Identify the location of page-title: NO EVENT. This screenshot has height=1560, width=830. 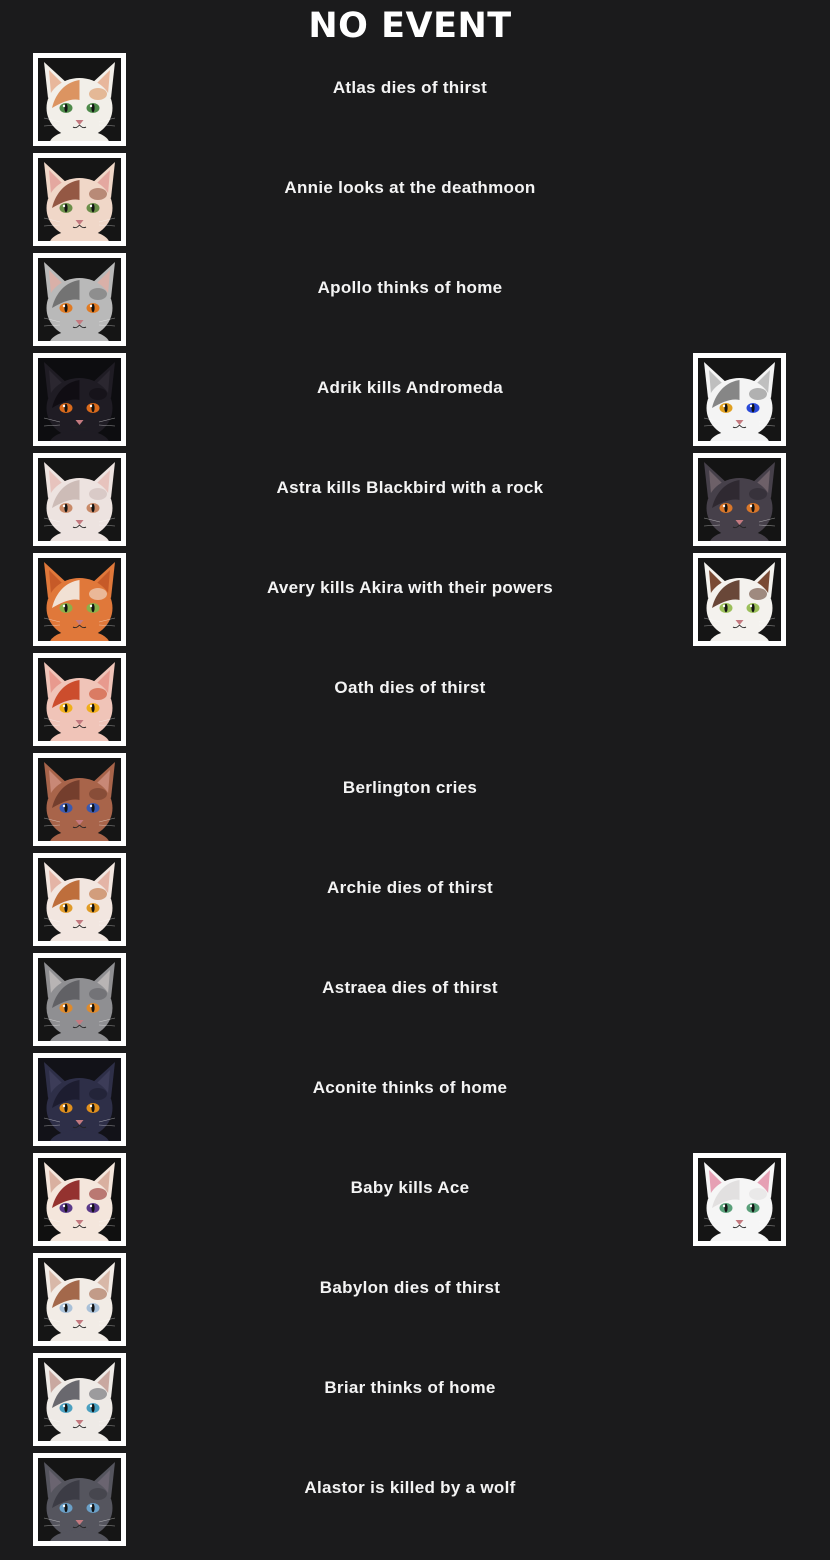
(410, 26).